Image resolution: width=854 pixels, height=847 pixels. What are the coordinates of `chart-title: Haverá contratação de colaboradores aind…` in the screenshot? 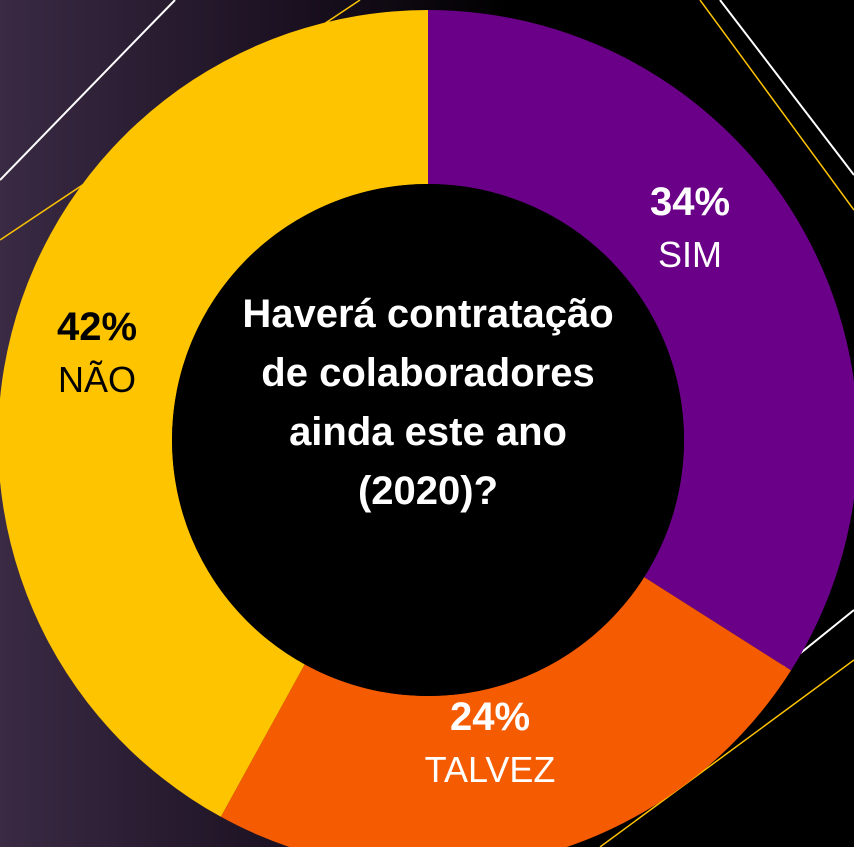 It's located at (428, 402).